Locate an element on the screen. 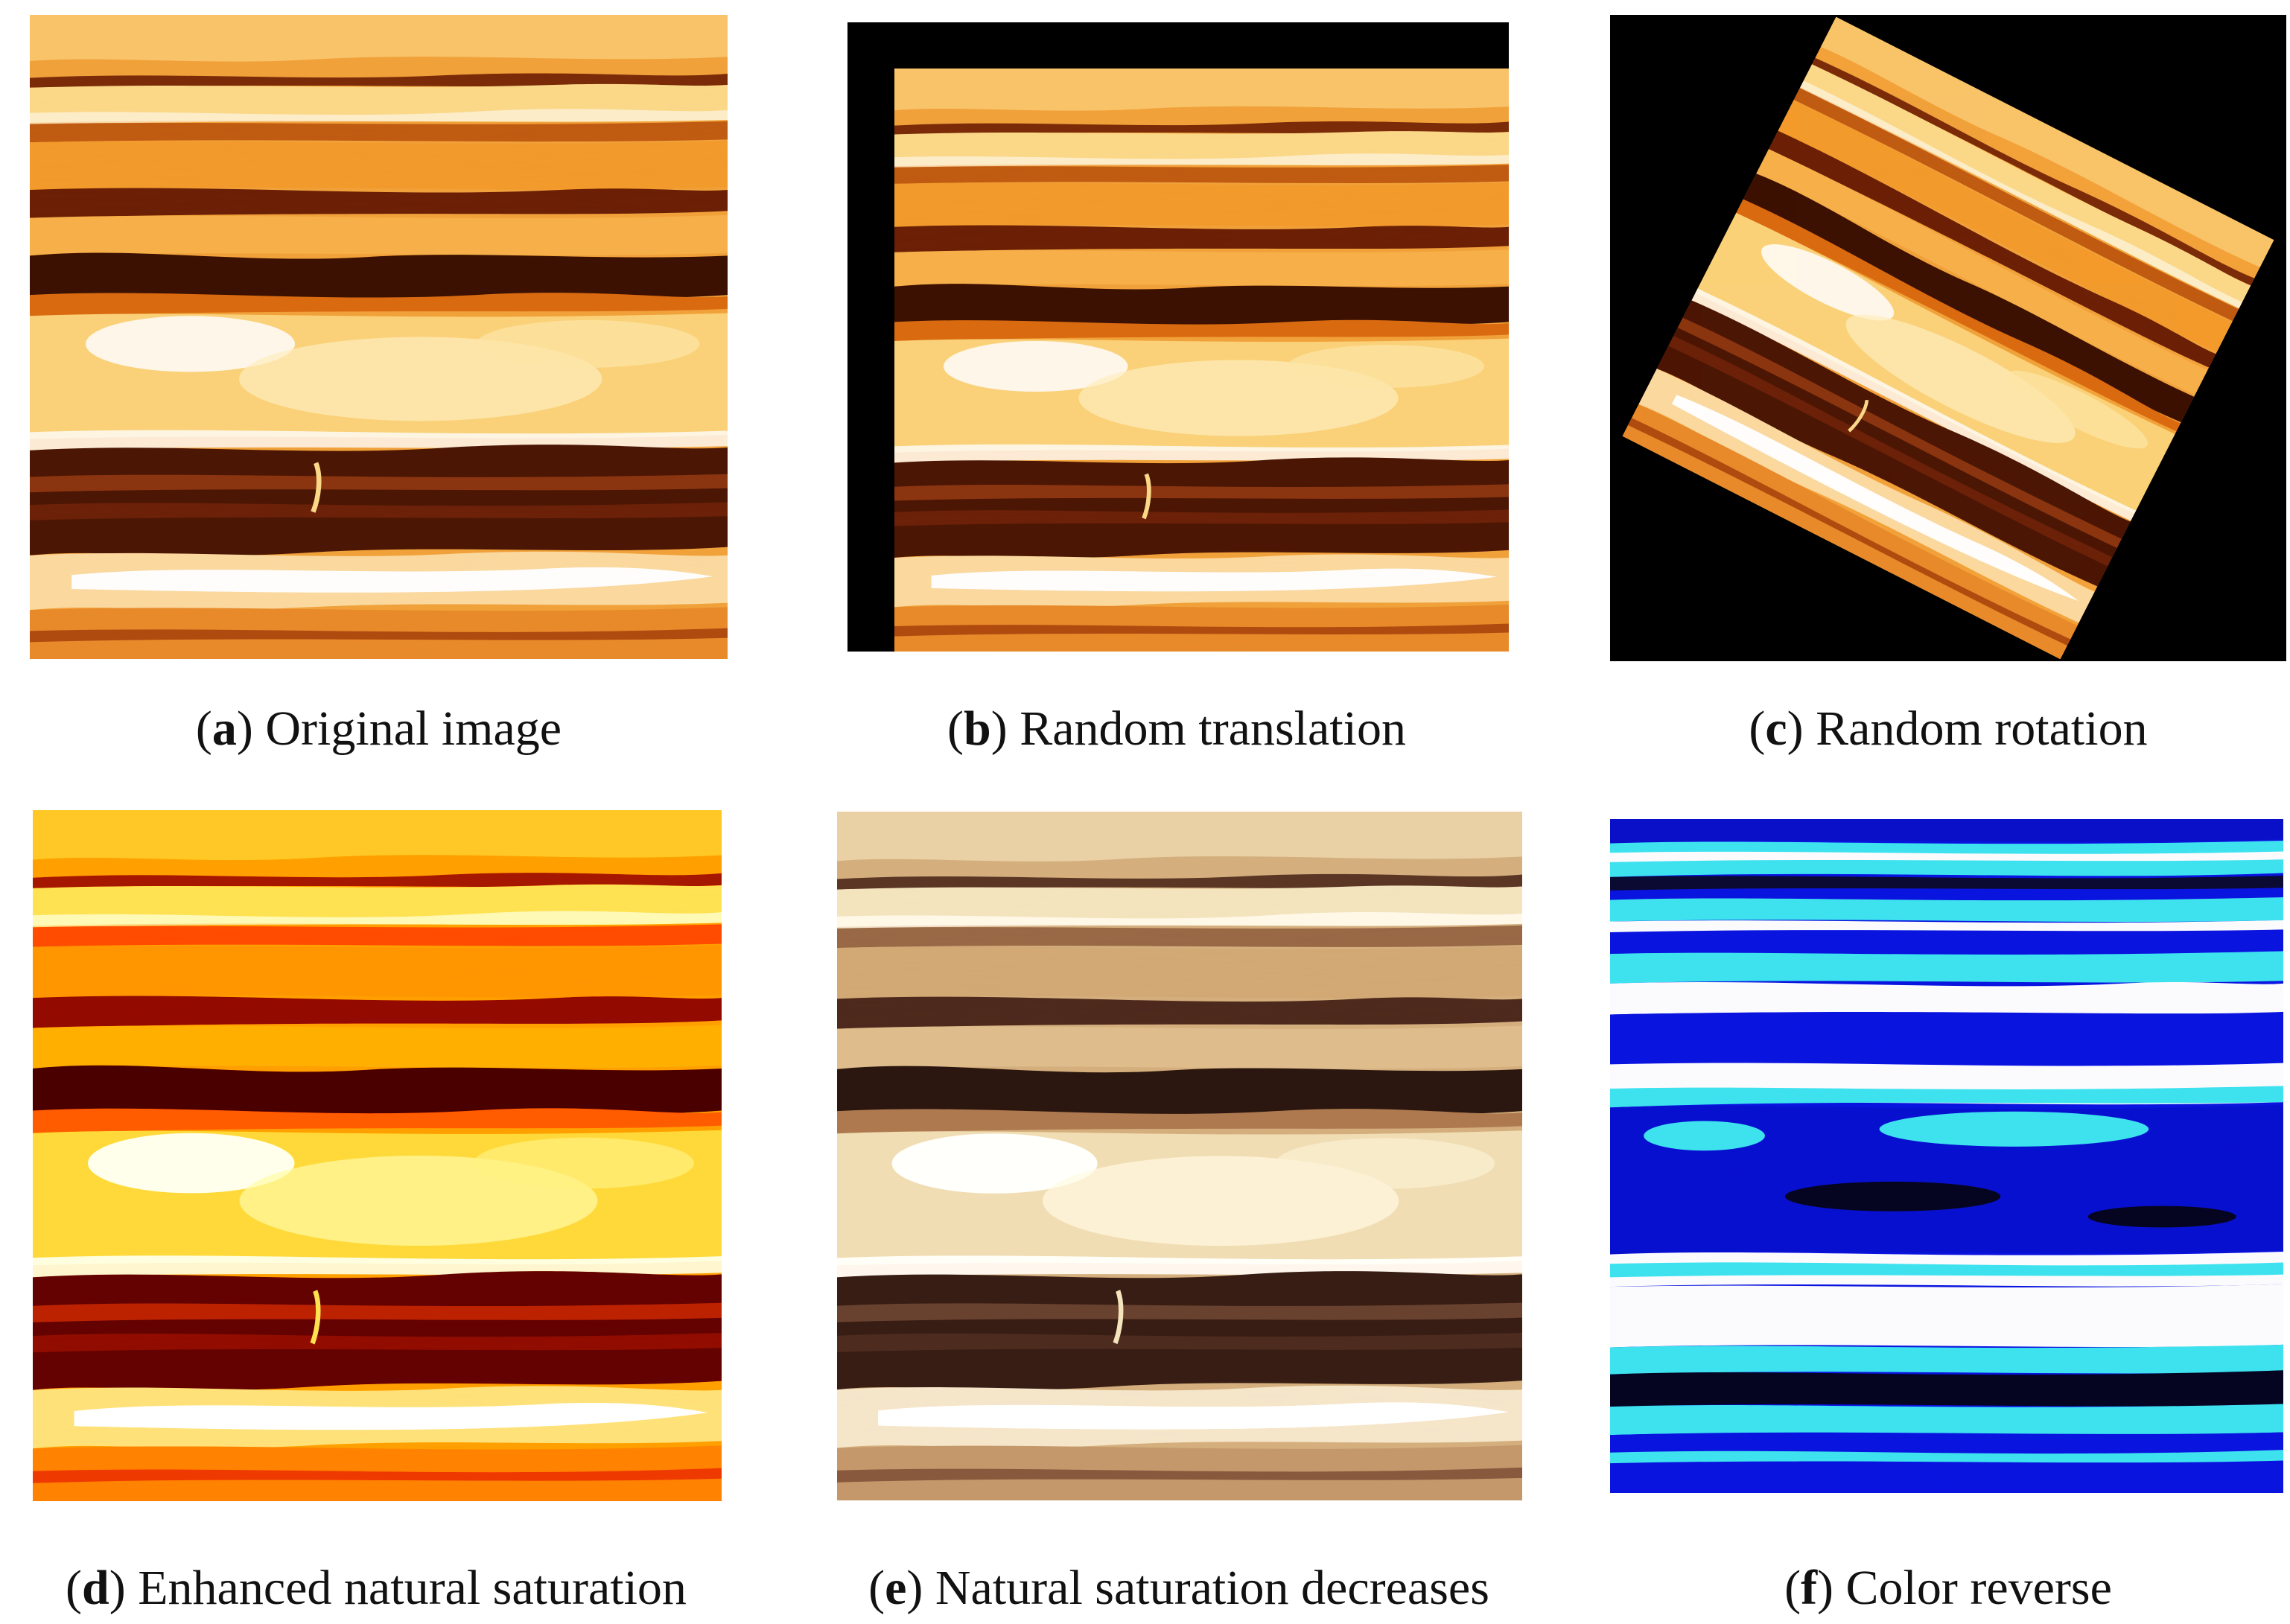  seismic-image-desaturated is located at coordinates (1179, 1156).